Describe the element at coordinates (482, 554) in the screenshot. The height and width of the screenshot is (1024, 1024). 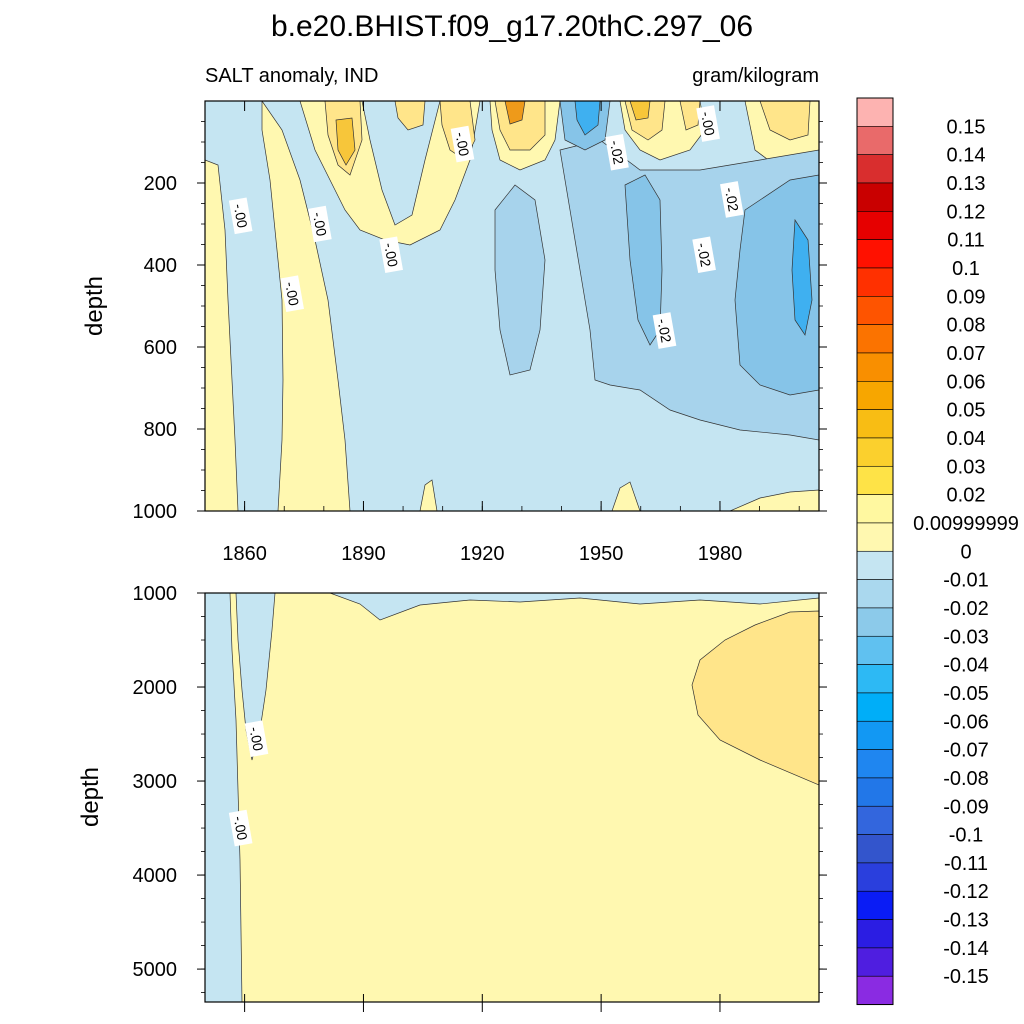
I see `x-tick-label: 1920` at that location.